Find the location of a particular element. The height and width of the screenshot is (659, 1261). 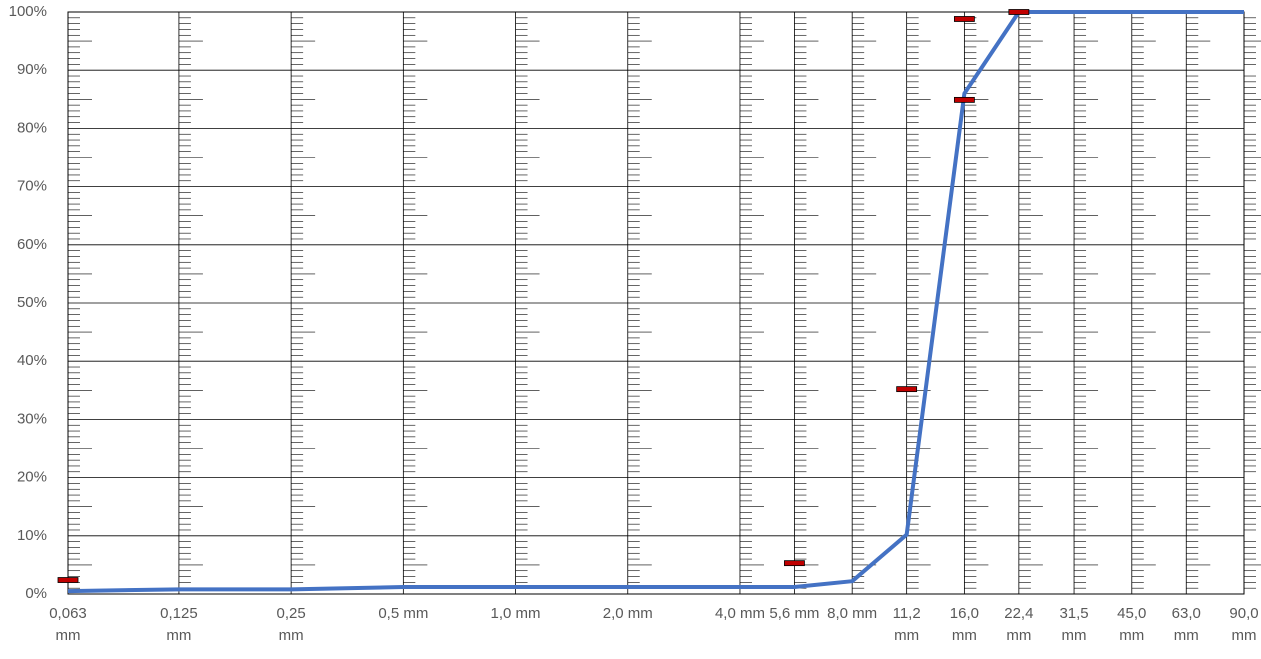

y-tick-label: 90% is located at coordinates (32, 69).